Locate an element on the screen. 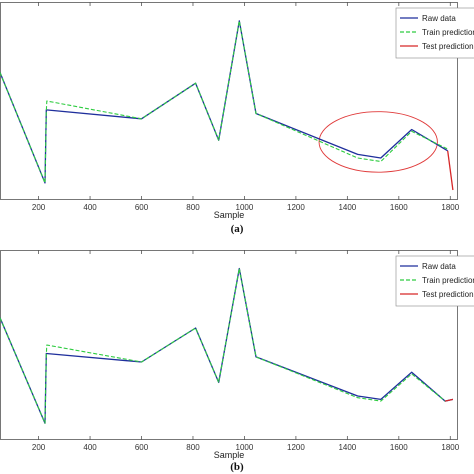 This screenshot has height=474, width=474. panel-label: (a) is located at coordinates (237, 229).